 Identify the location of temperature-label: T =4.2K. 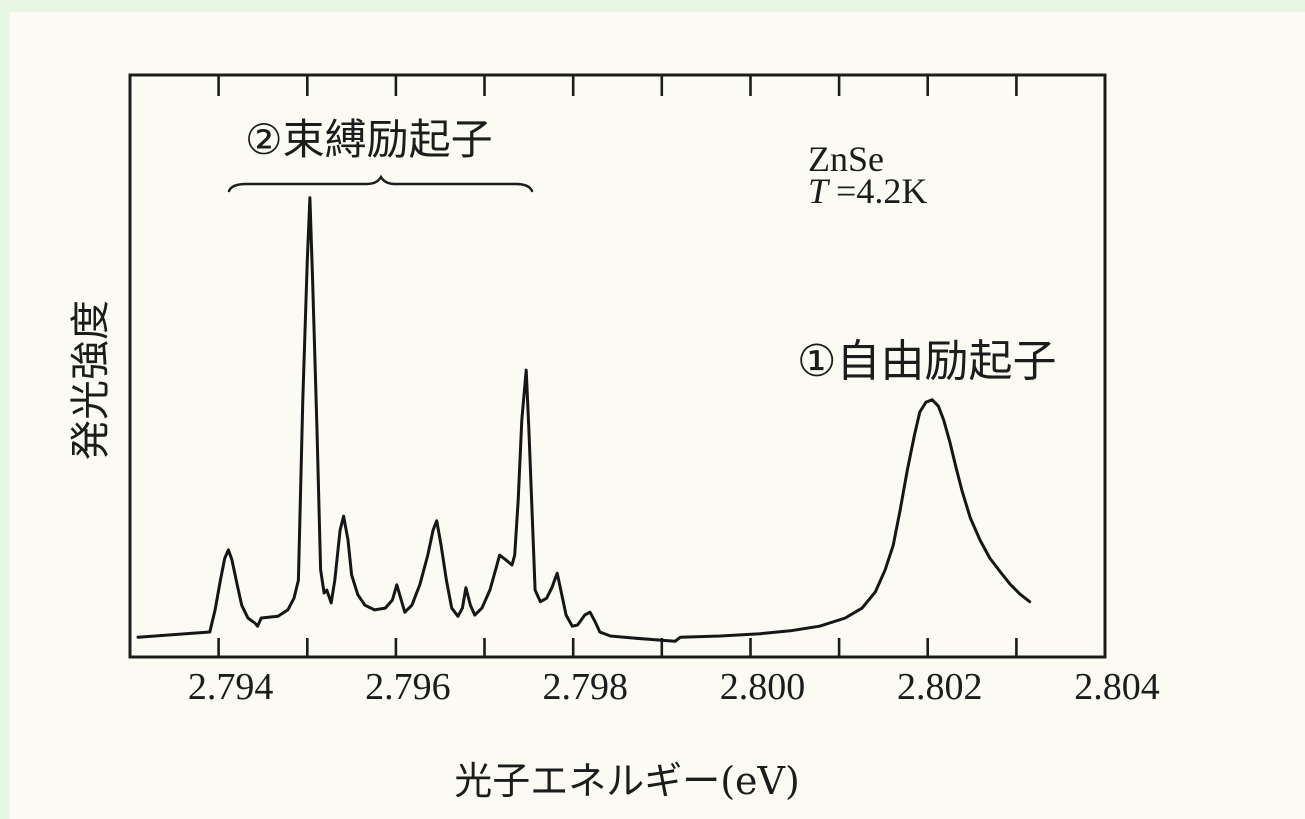
(867, 191).